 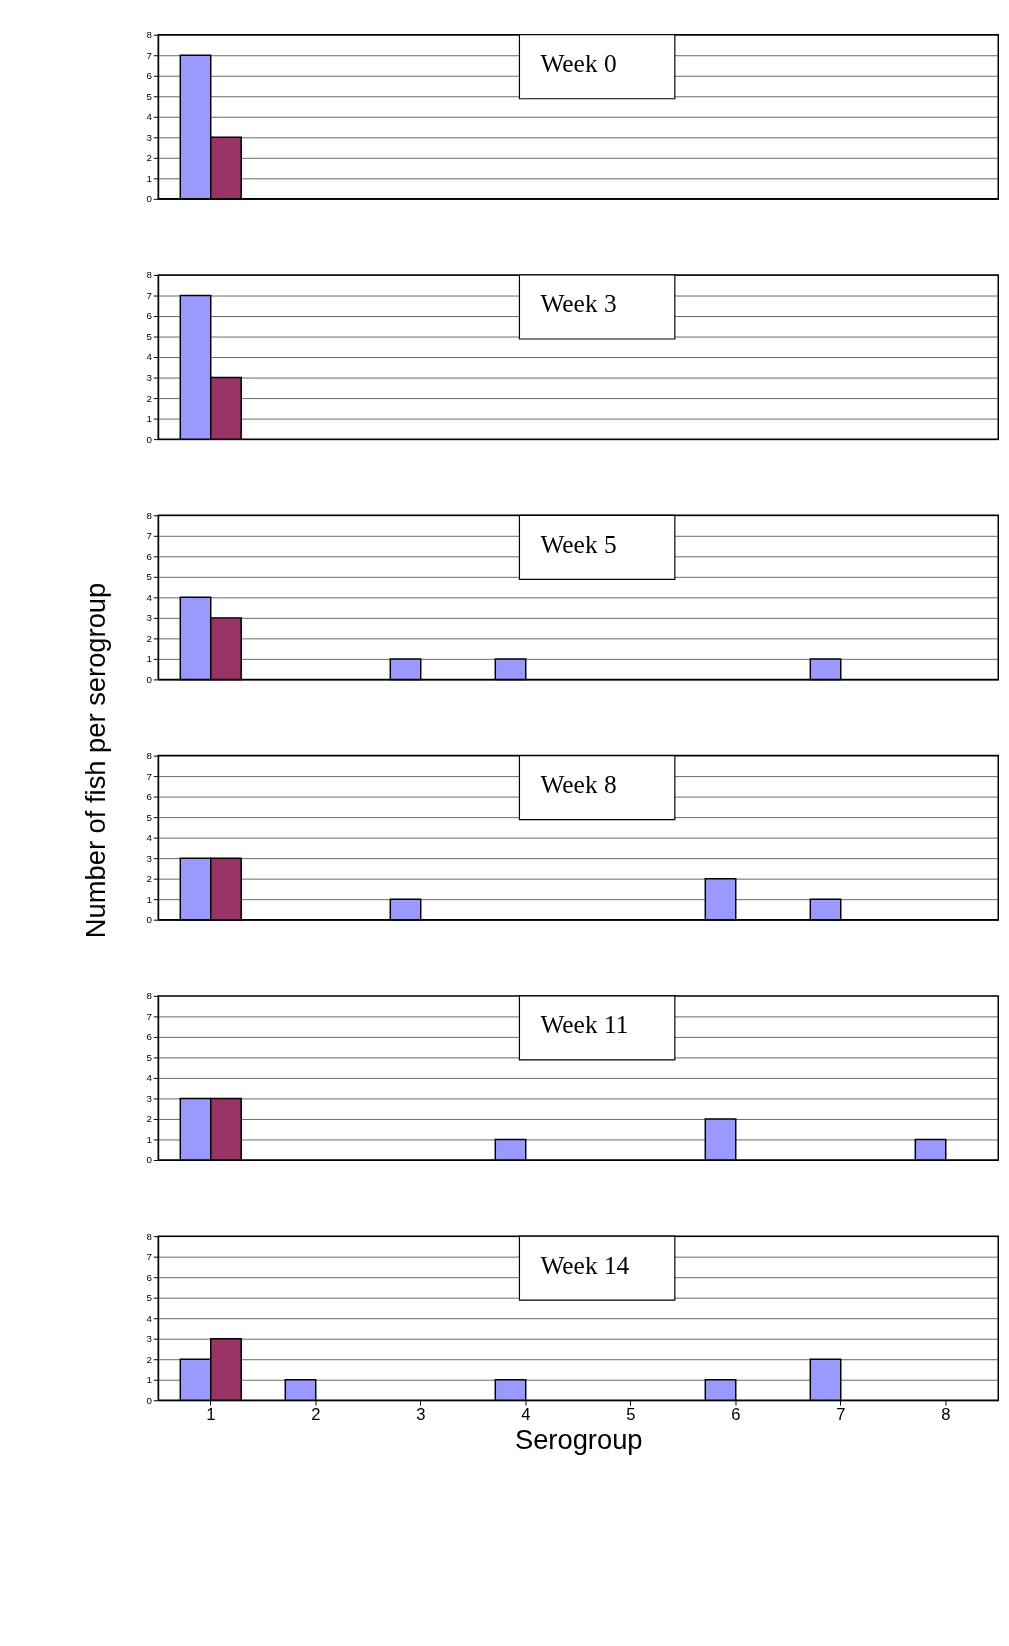 I want to click on text: Week 14, so click(x=585, y=1264).